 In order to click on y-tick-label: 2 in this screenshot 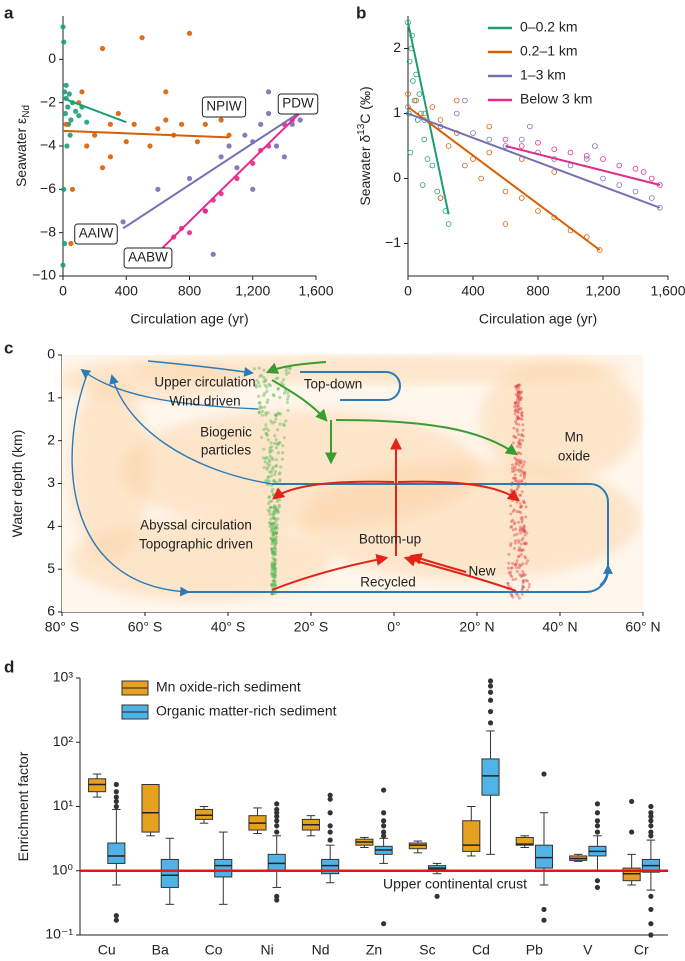, I will do `click(397, 47)`.